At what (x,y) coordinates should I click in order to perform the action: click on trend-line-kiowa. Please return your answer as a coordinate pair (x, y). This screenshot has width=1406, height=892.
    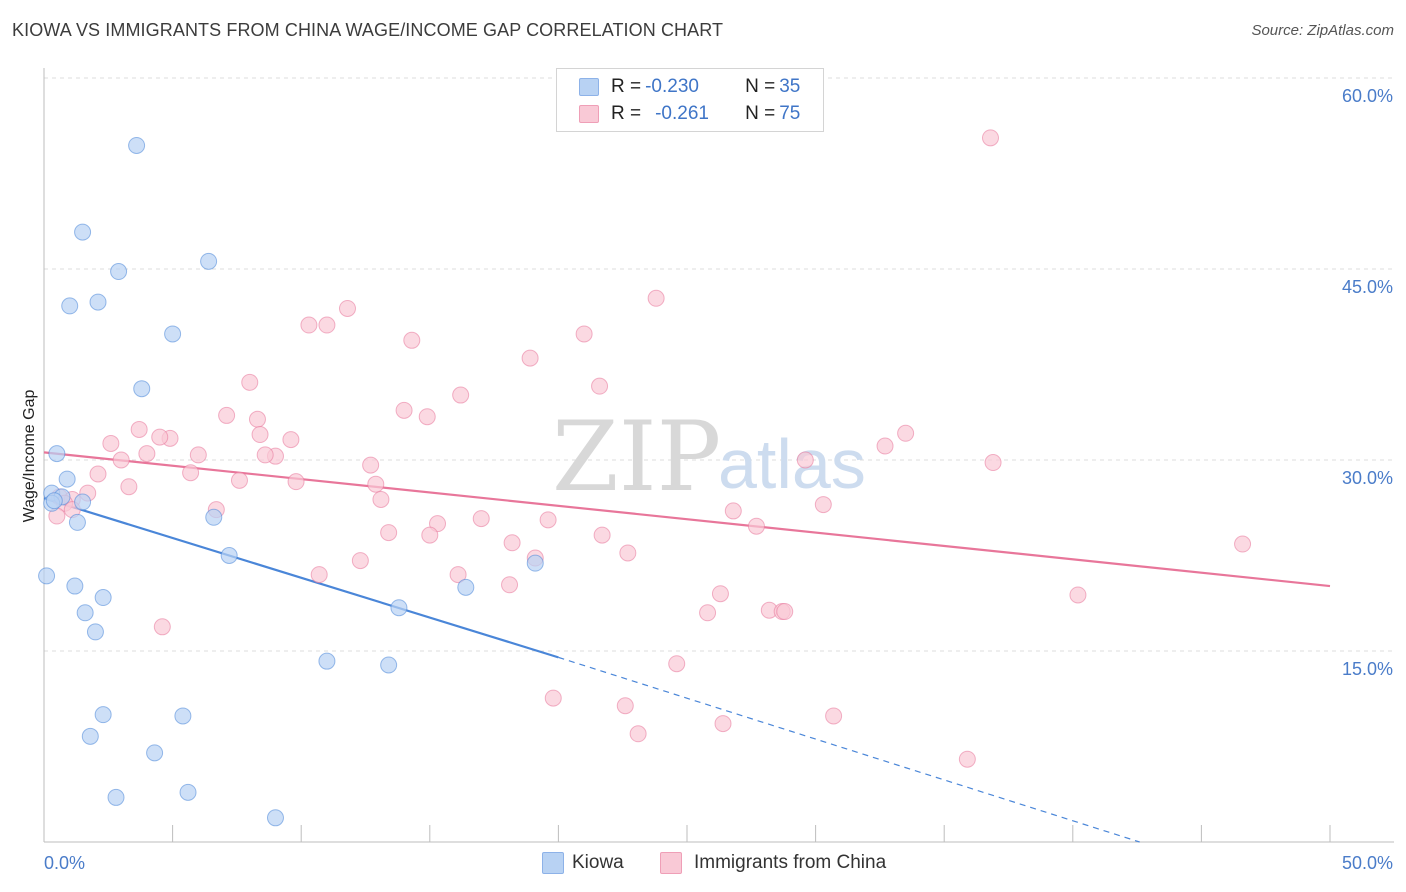
    Looking at the image, I should click on (301, 578).